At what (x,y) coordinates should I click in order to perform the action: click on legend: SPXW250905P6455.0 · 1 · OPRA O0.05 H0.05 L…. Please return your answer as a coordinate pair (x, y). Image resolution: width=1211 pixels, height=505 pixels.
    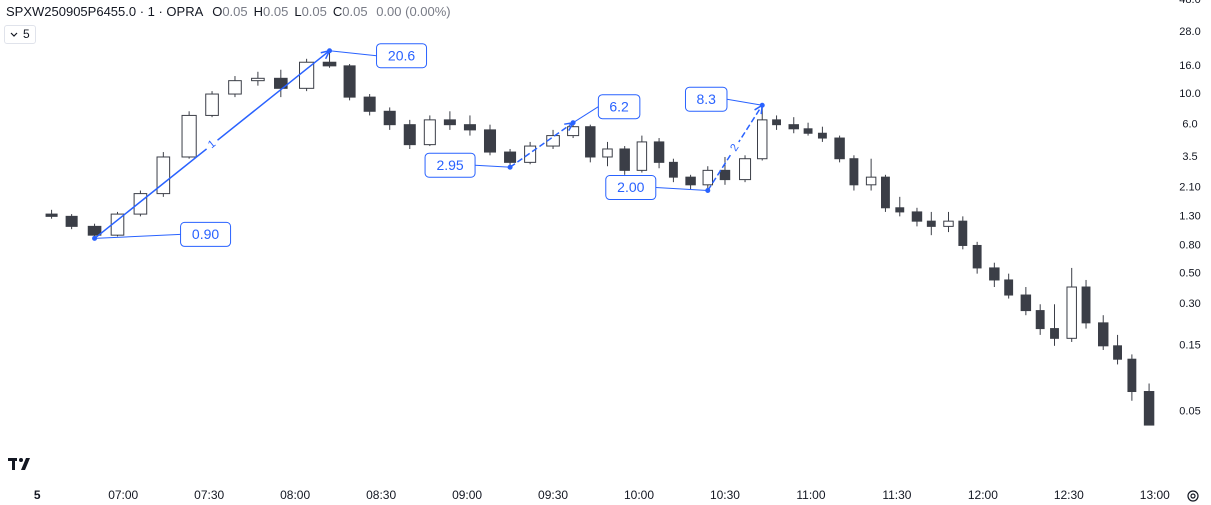
    Looking at the image, I should click on (228, 11).